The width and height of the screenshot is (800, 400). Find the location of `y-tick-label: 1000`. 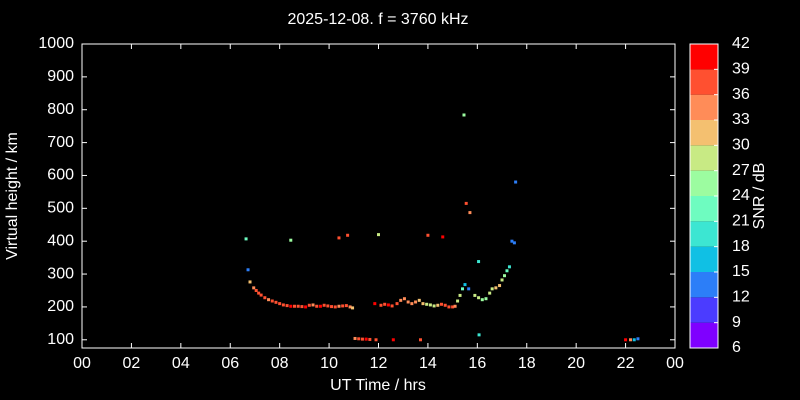

y-tick-label: 1000 is located at coordinates (56, 43).